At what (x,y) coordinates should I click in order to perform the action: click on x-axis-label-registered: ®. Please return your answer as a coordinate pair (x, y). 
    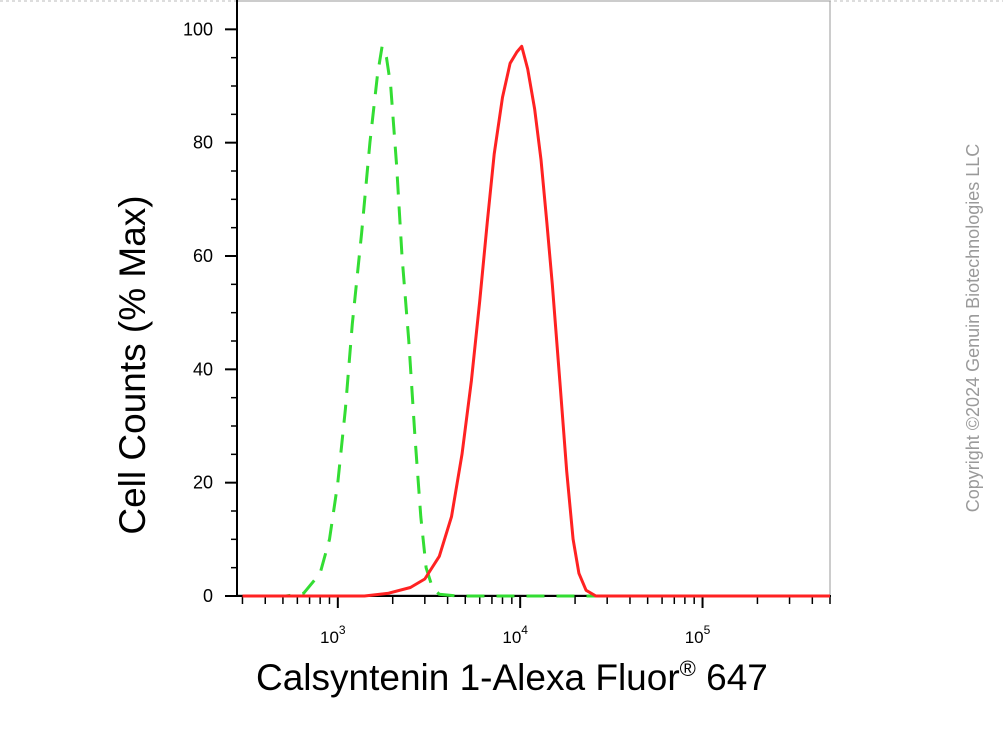
    Looking at the image, I should click on (688, 668).